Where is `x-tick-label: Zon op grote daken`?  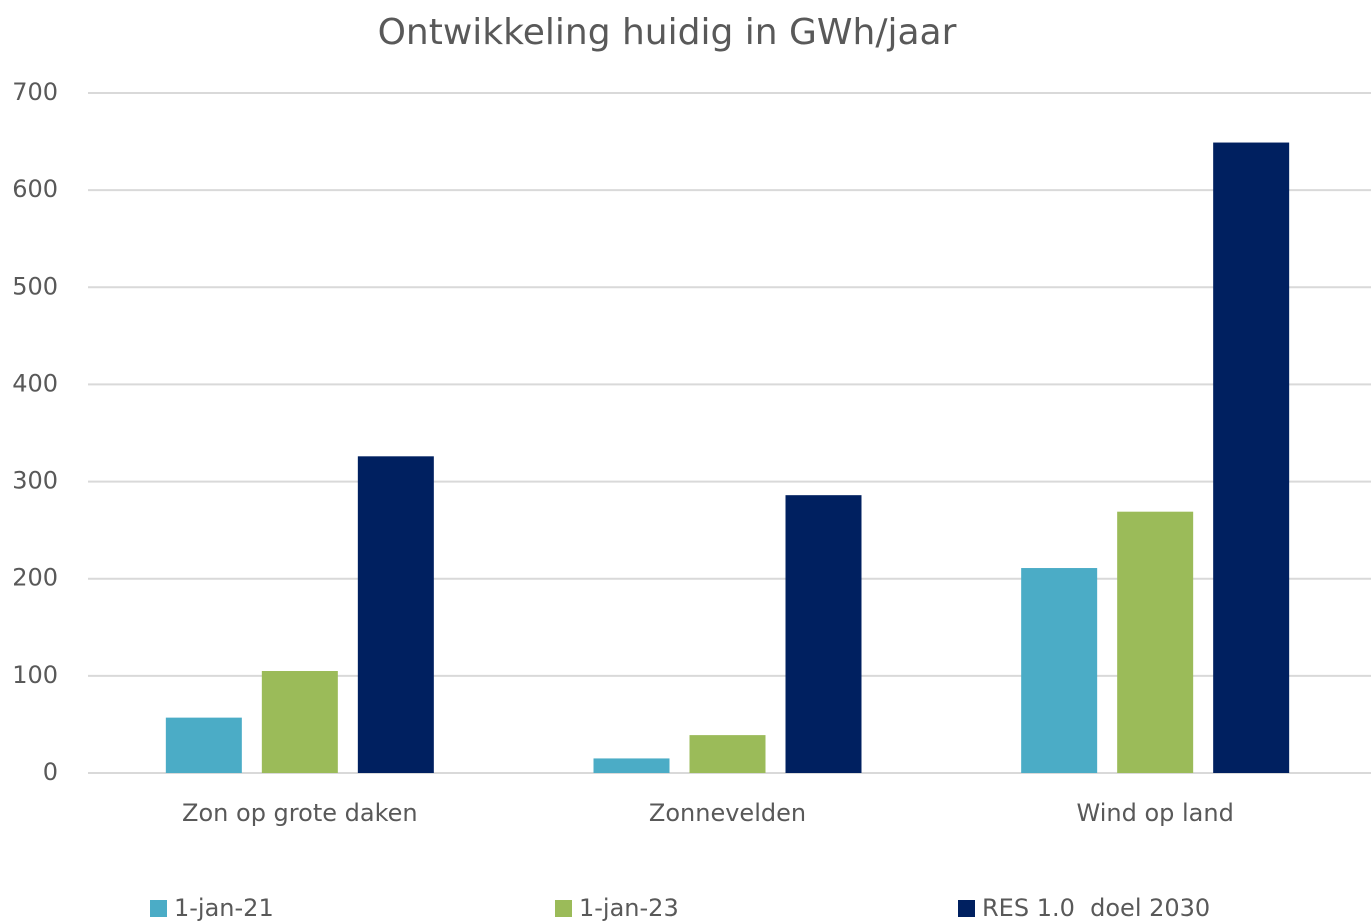
x-tick-label: Zon op grote daken is located at coordinates (300, 813).